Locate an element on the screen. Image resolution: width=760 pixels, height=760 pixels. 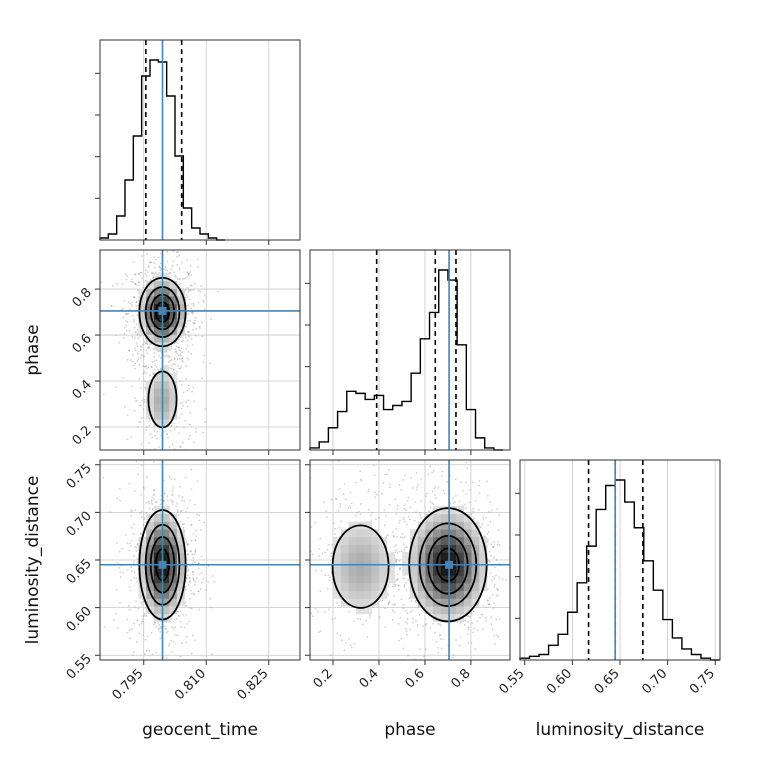
y-tick-label: 0.60 is located at coordinates (79, 619).